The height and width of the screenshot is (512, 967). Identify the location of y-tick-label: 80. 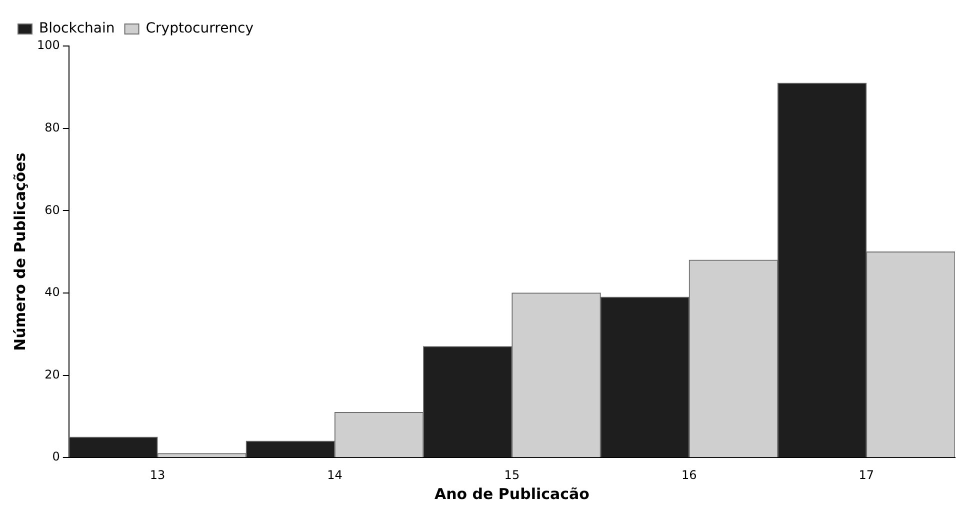
(52, 127).